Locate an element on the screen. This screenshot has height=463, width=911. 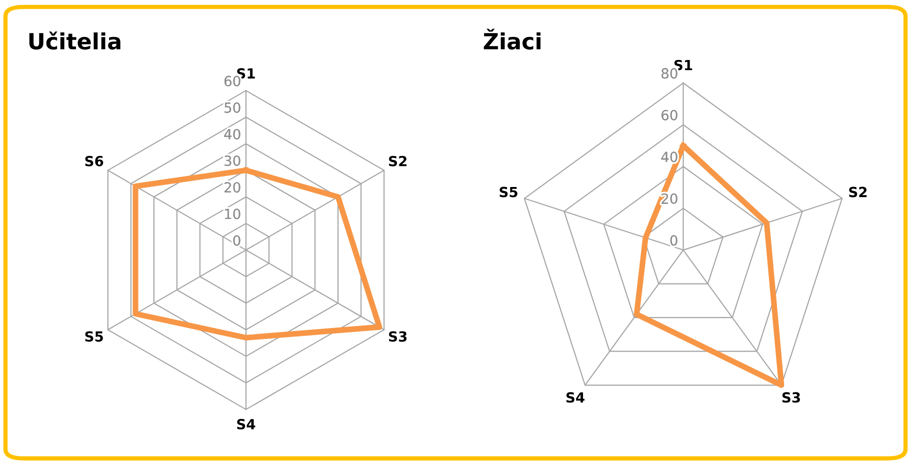
y-tick-label: 20 is located at coordinates (232, 187).